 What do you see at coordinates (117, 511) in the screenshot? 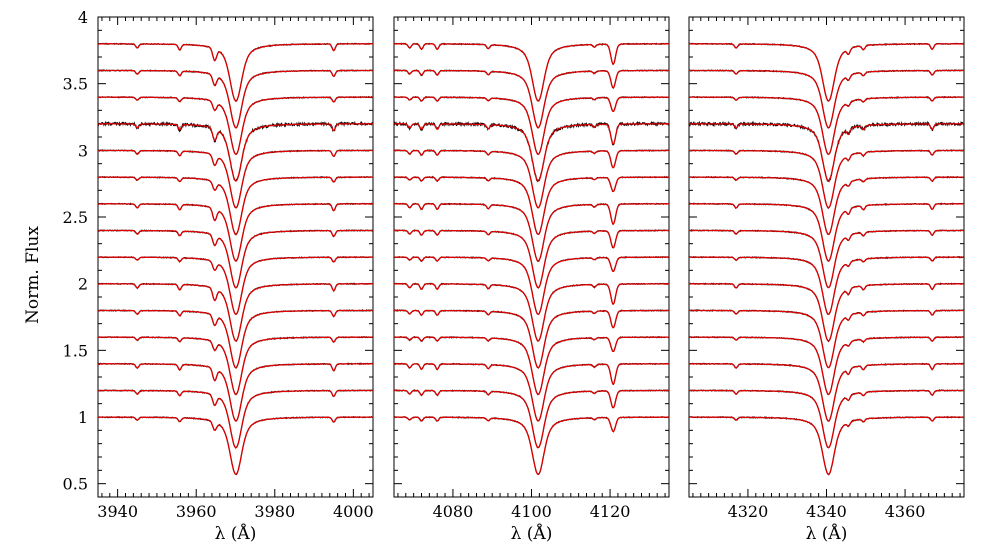
I see `x-tick-label: 3940` at bounding box center [117, 511].